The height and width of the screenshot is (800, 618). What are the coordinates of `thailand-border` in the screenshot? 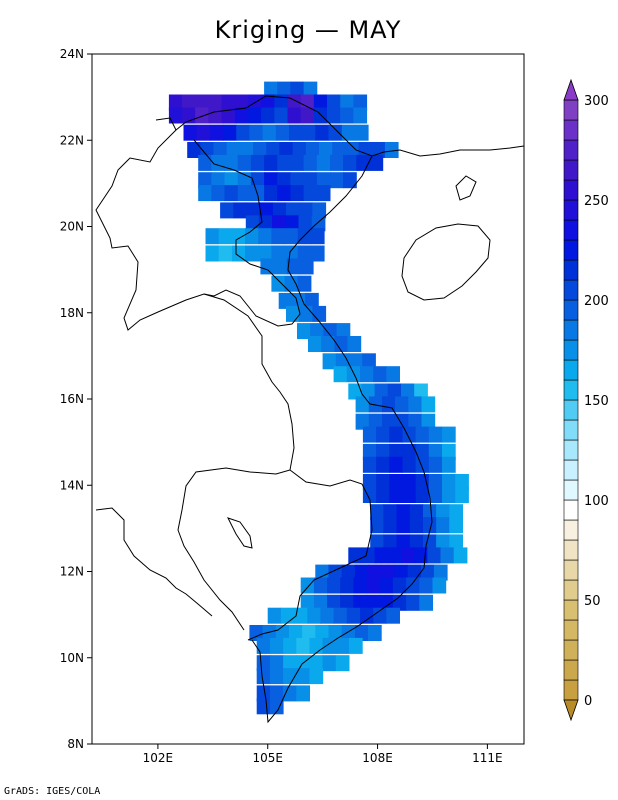 It's located at (154, 562).